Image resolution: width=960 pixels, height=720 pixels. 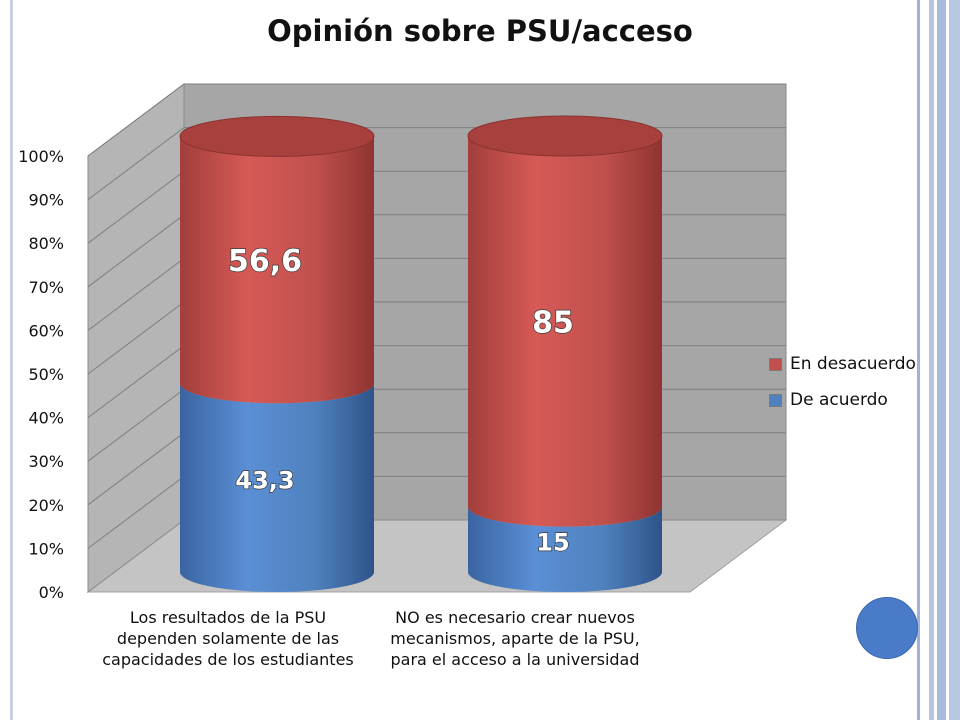 What do you see at coordinates (937, 360) in the screenshot?
I see `right-frame-stripes` at bounding box center [937, 360].